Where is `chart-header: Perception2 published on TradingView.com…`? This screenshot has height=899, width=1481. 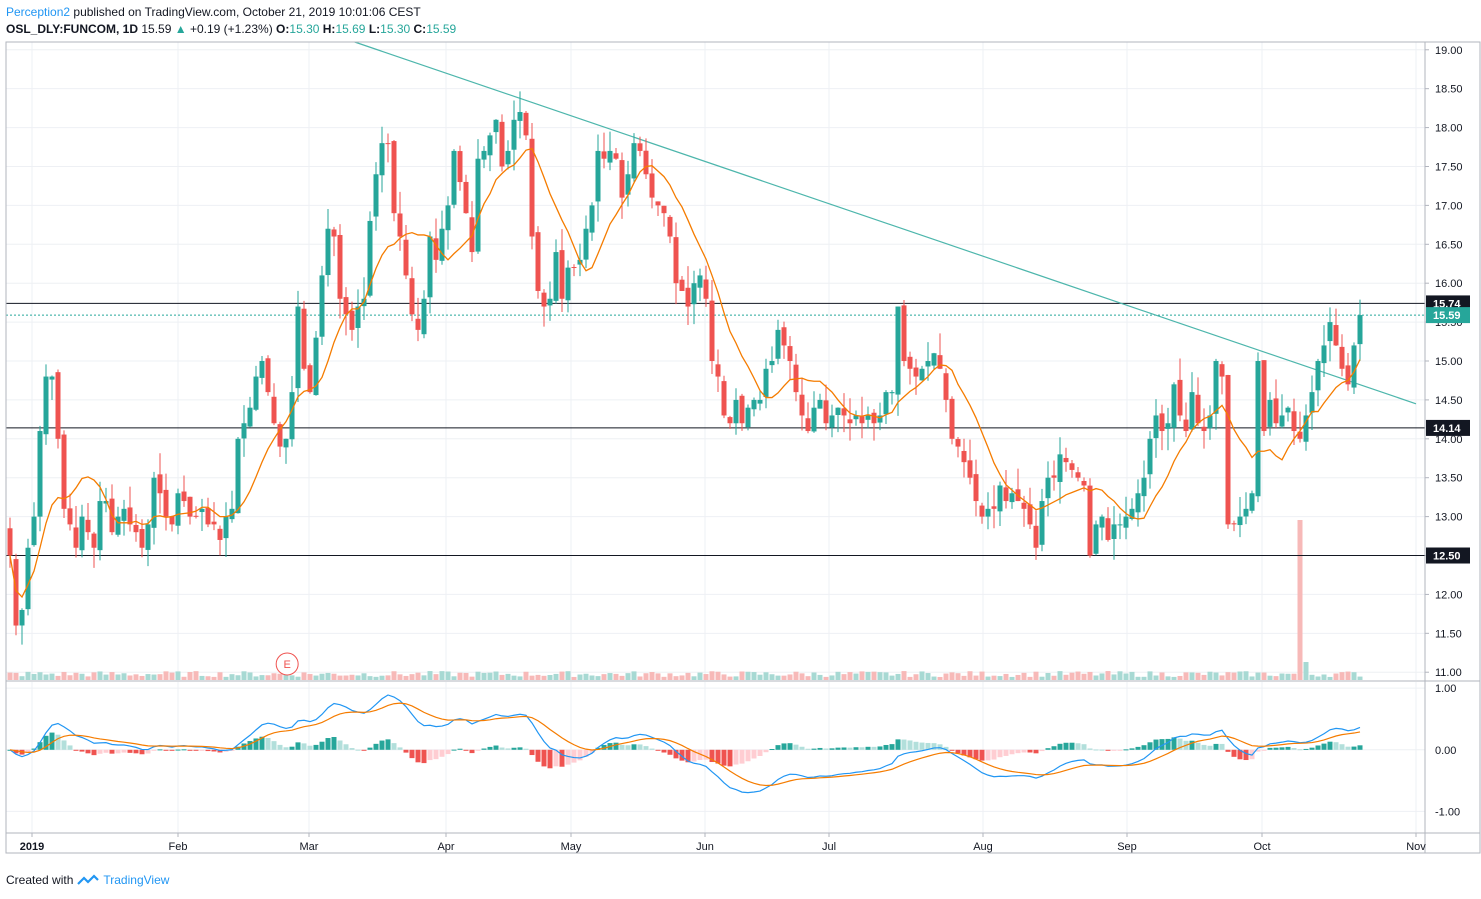 chart-header: Perception2 published on TradingView.com… is located at coordinates (231, 21).